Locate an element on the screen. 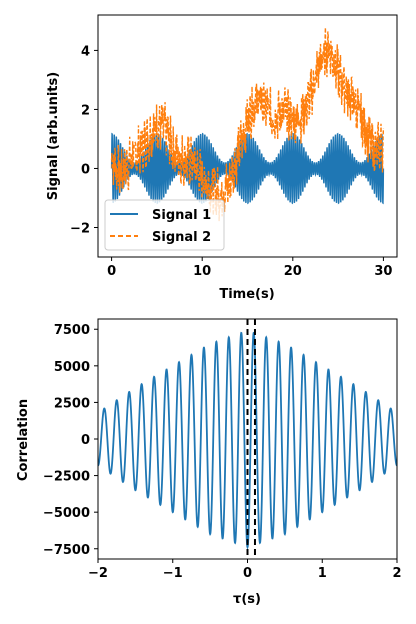 The height and width of the screenshot is (624, 416). legend-box is located at coordinates (164, 225).